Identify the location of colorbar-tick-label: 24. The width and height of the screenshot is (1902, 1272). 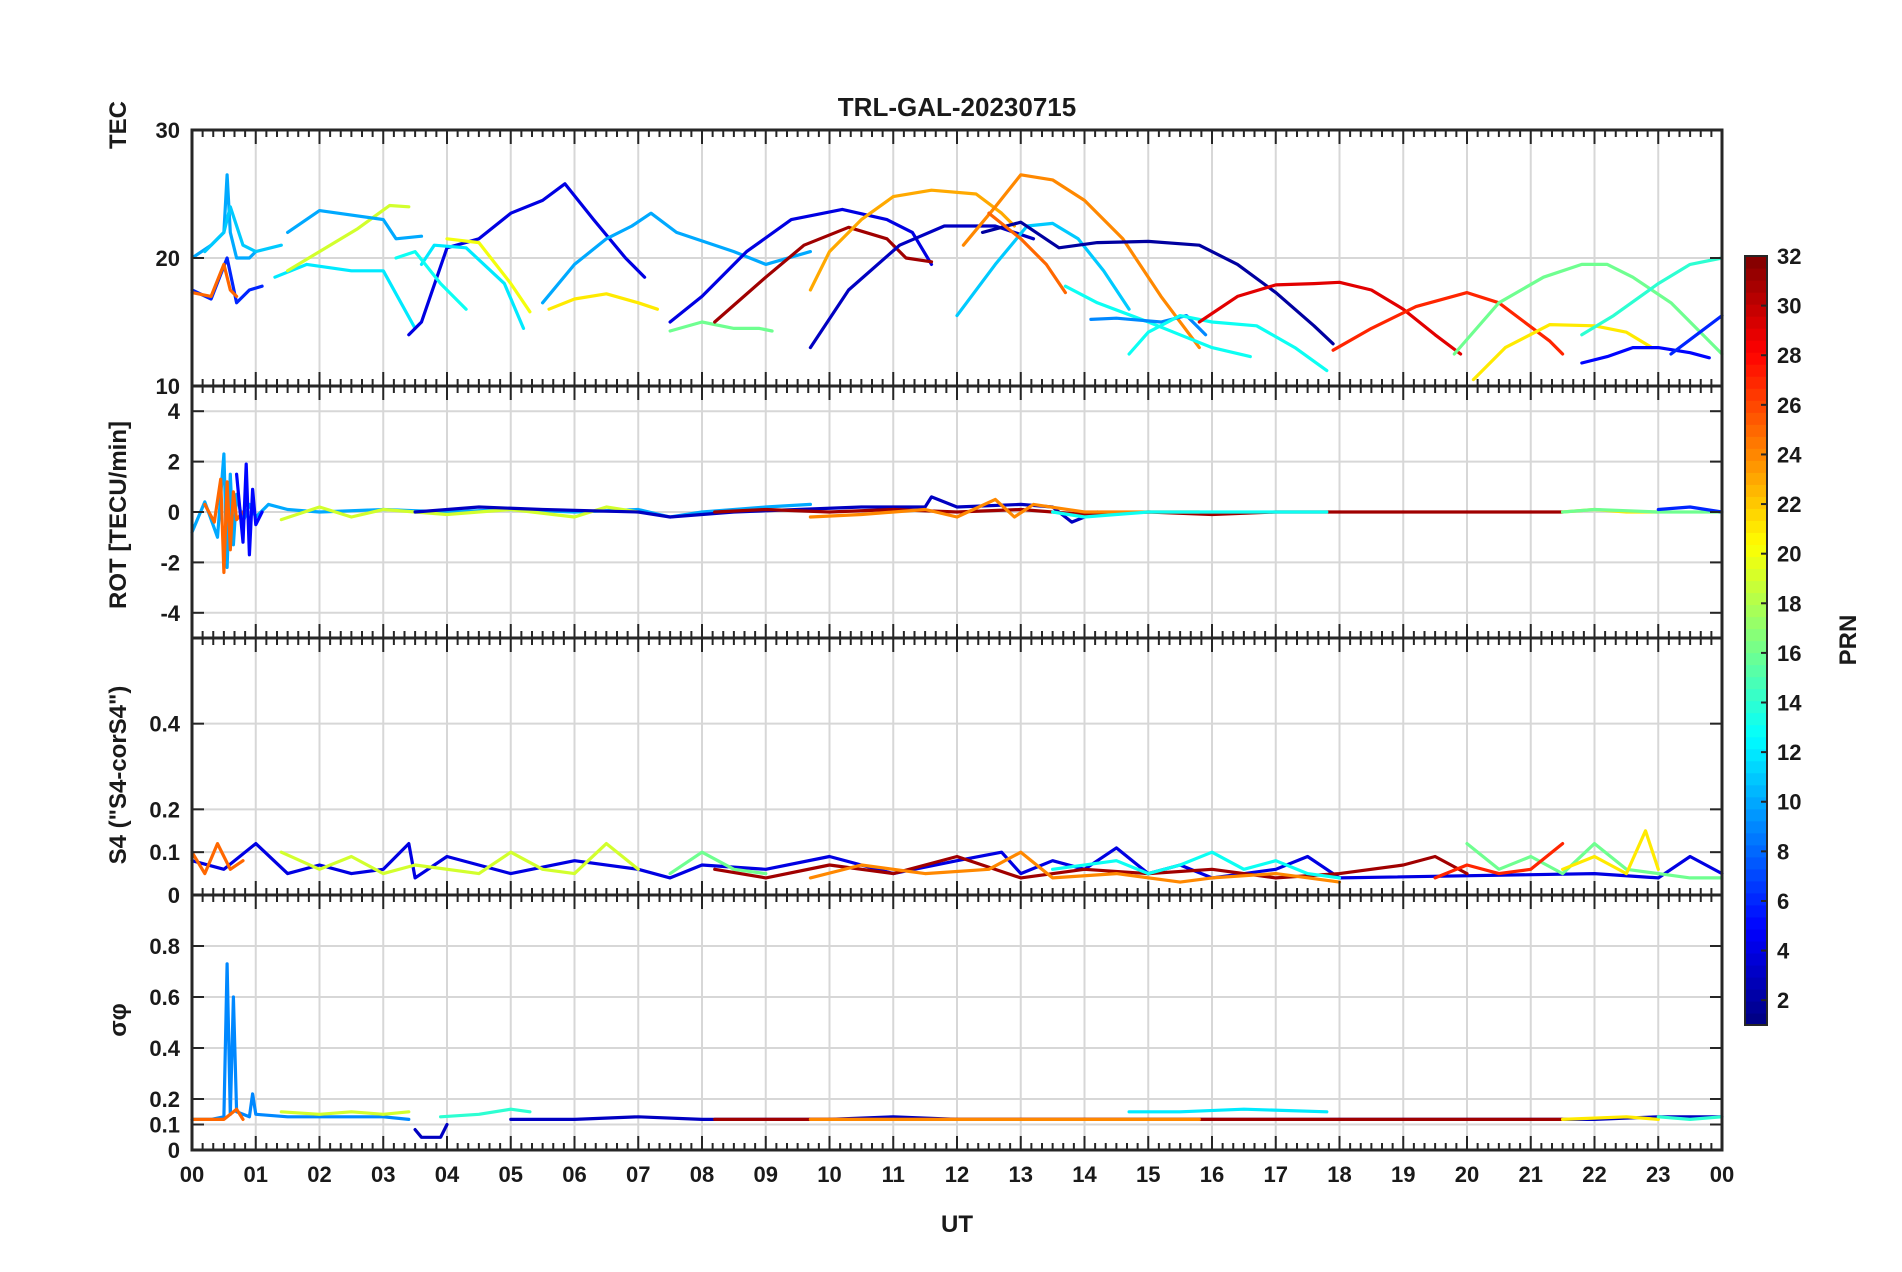
(1789, 454).